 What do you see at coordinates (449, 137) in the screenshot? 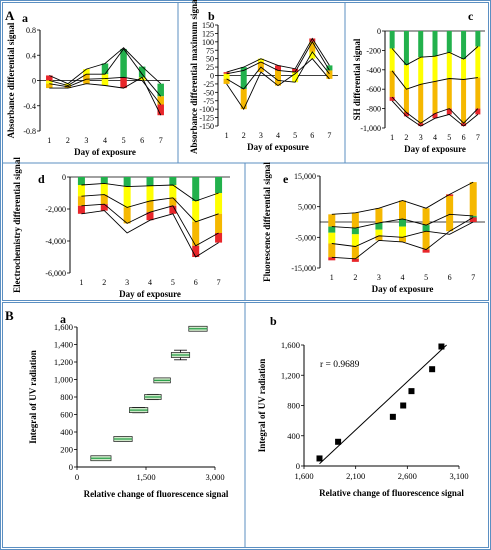
I see `x-tick-label-ac: 5` at bounding box center [449, 137].